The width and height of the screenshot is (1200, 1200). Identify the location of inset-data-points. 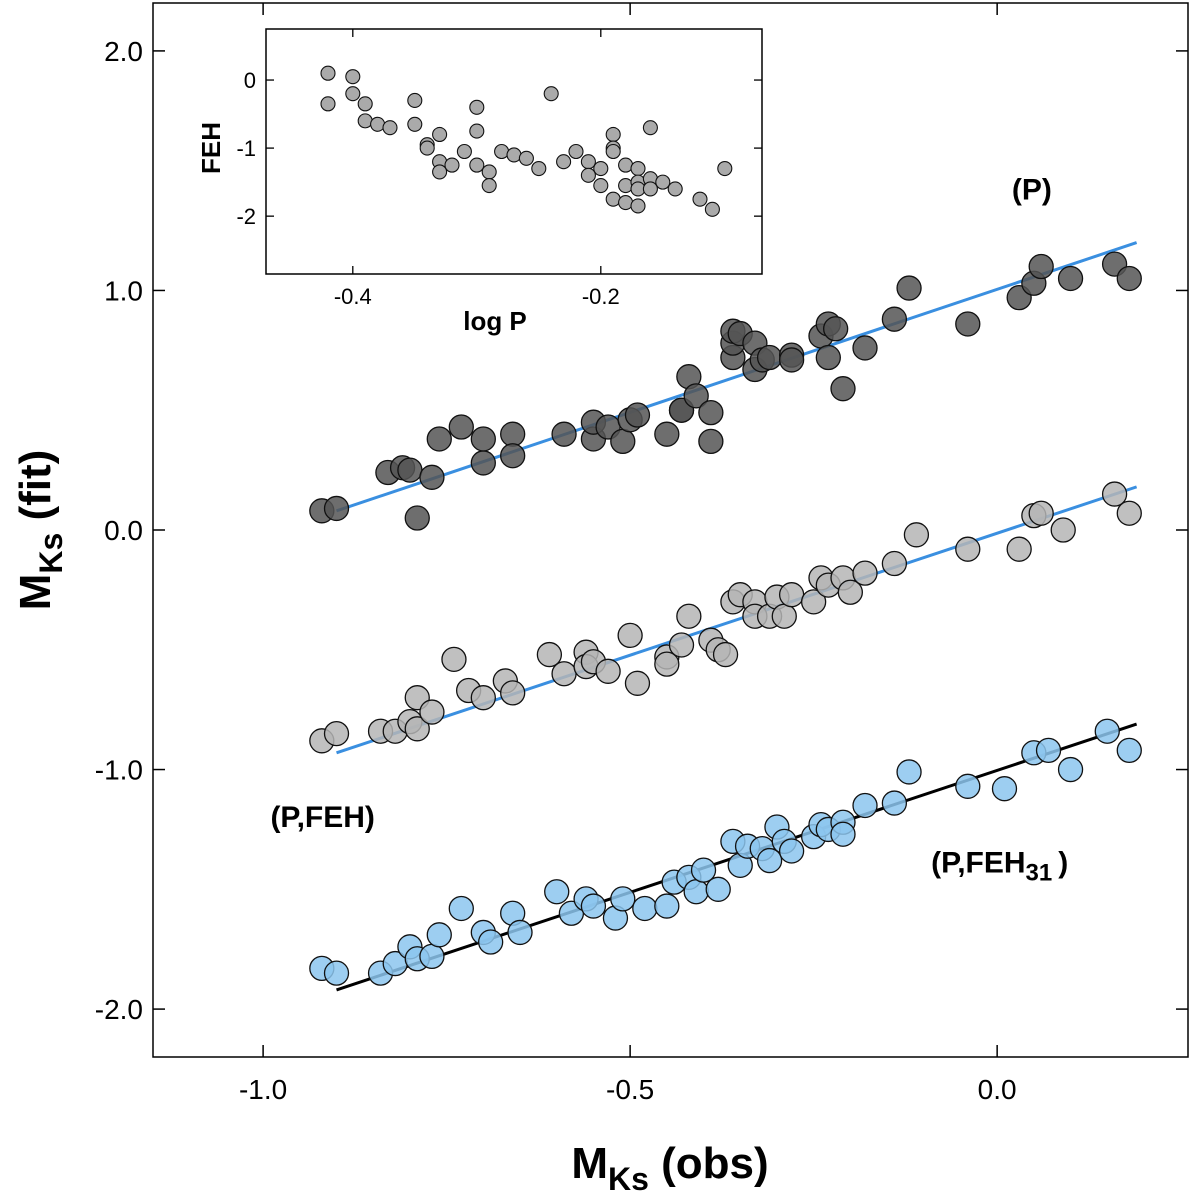
(526, 141).